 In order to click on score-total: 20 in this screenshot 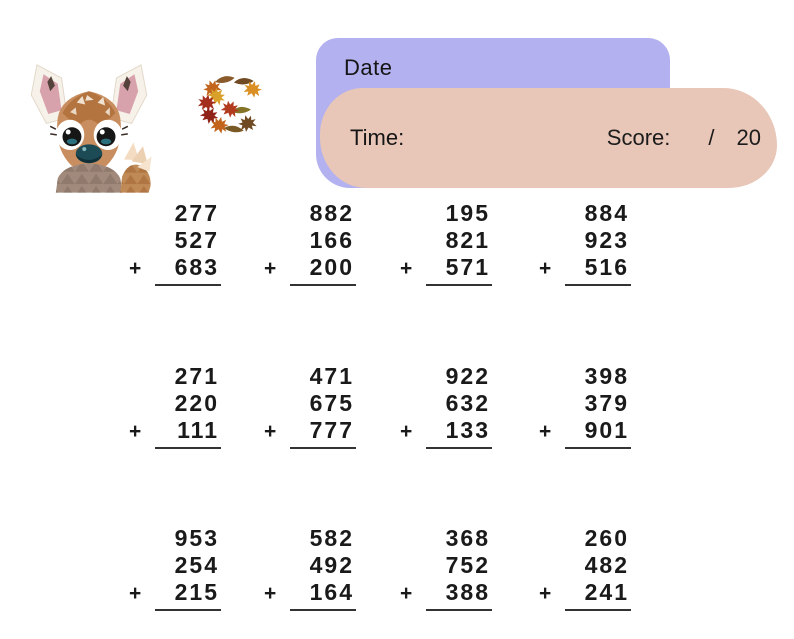, I will do `click(748, 137)`.